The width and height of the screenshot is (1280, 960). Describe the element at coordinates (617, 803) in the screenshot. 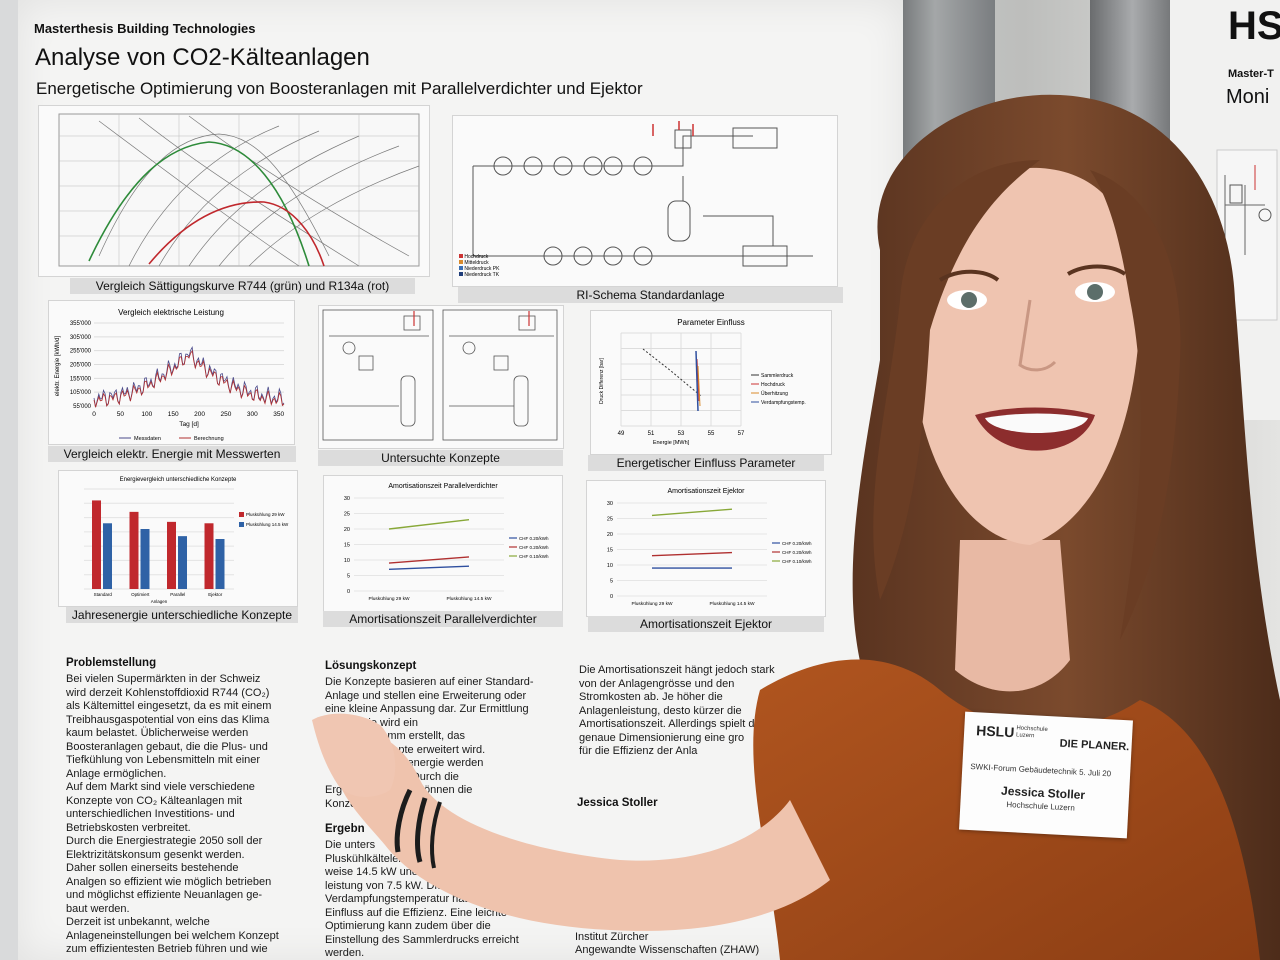

I see `author-name: Jessica Stoller` at that location.